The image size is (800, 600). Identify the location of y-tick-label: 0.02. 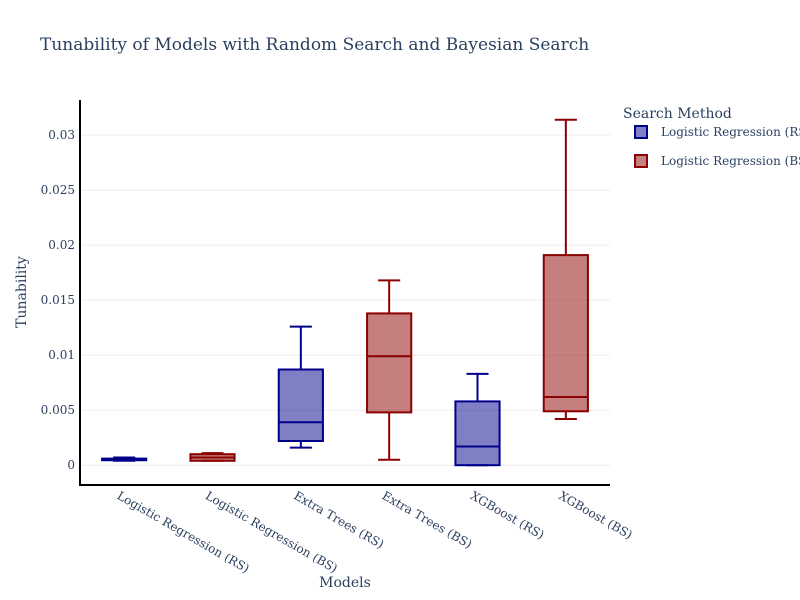
(61, 245).